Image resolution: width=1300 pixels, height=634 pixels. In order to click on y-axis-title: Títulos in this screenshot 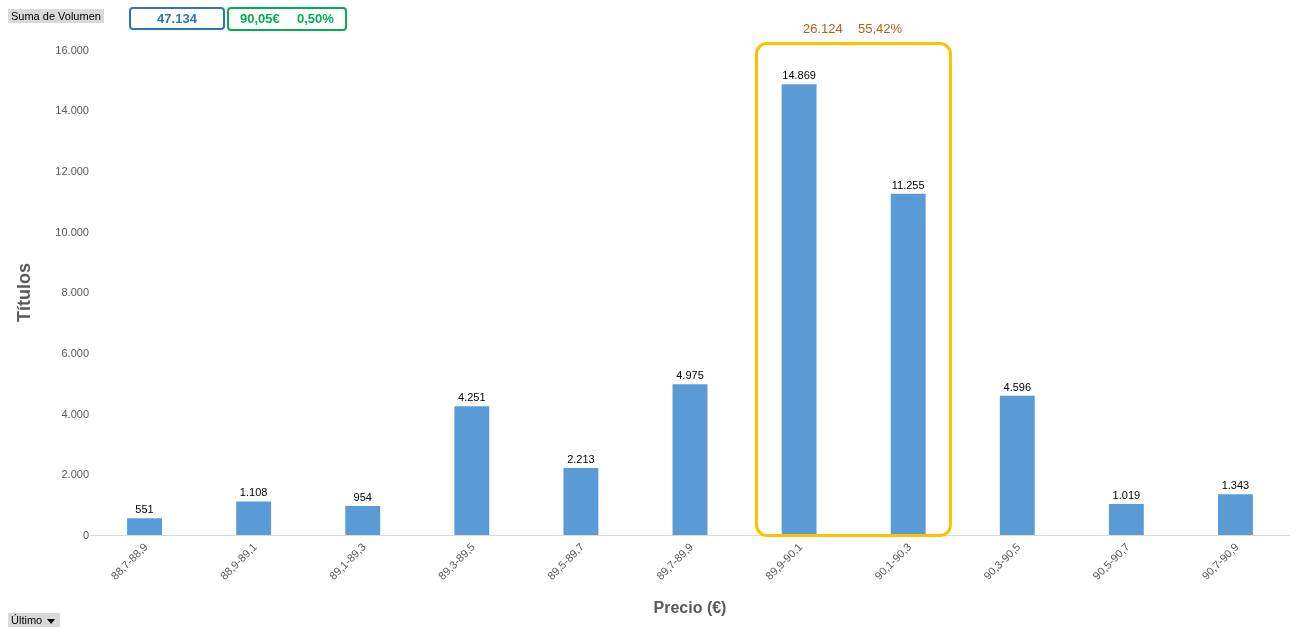, I will do `click(23, 292)`.